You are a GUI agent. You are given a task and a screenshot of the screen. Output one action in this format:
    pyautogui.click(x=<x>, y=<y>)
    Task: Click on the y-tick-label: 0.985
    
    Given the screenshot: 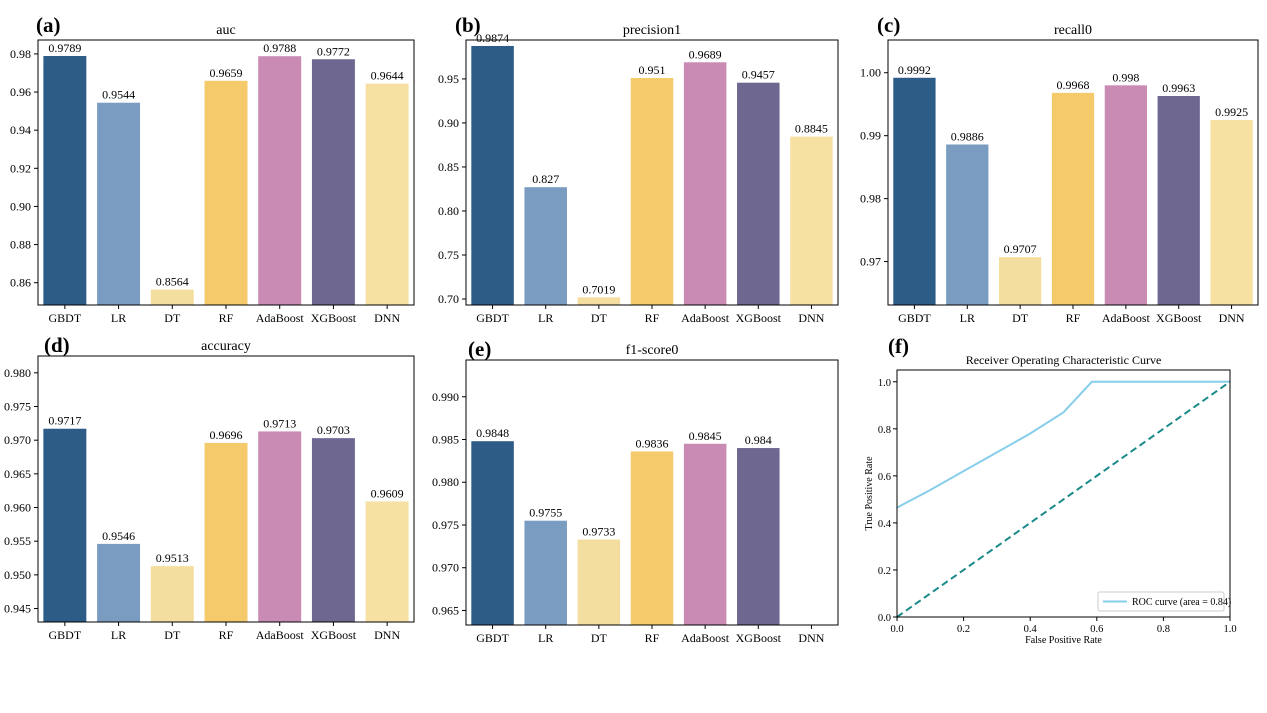 What is the action you would take?
    pyautogui.click(x=445, y=440)
    